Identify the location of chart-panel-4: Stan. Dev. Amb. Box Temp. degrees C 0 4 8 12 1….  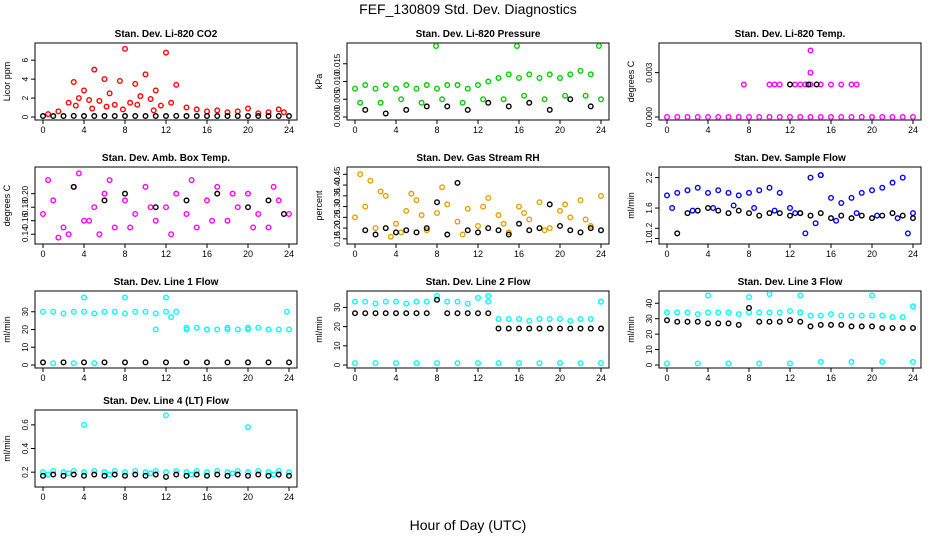
(150, 206).